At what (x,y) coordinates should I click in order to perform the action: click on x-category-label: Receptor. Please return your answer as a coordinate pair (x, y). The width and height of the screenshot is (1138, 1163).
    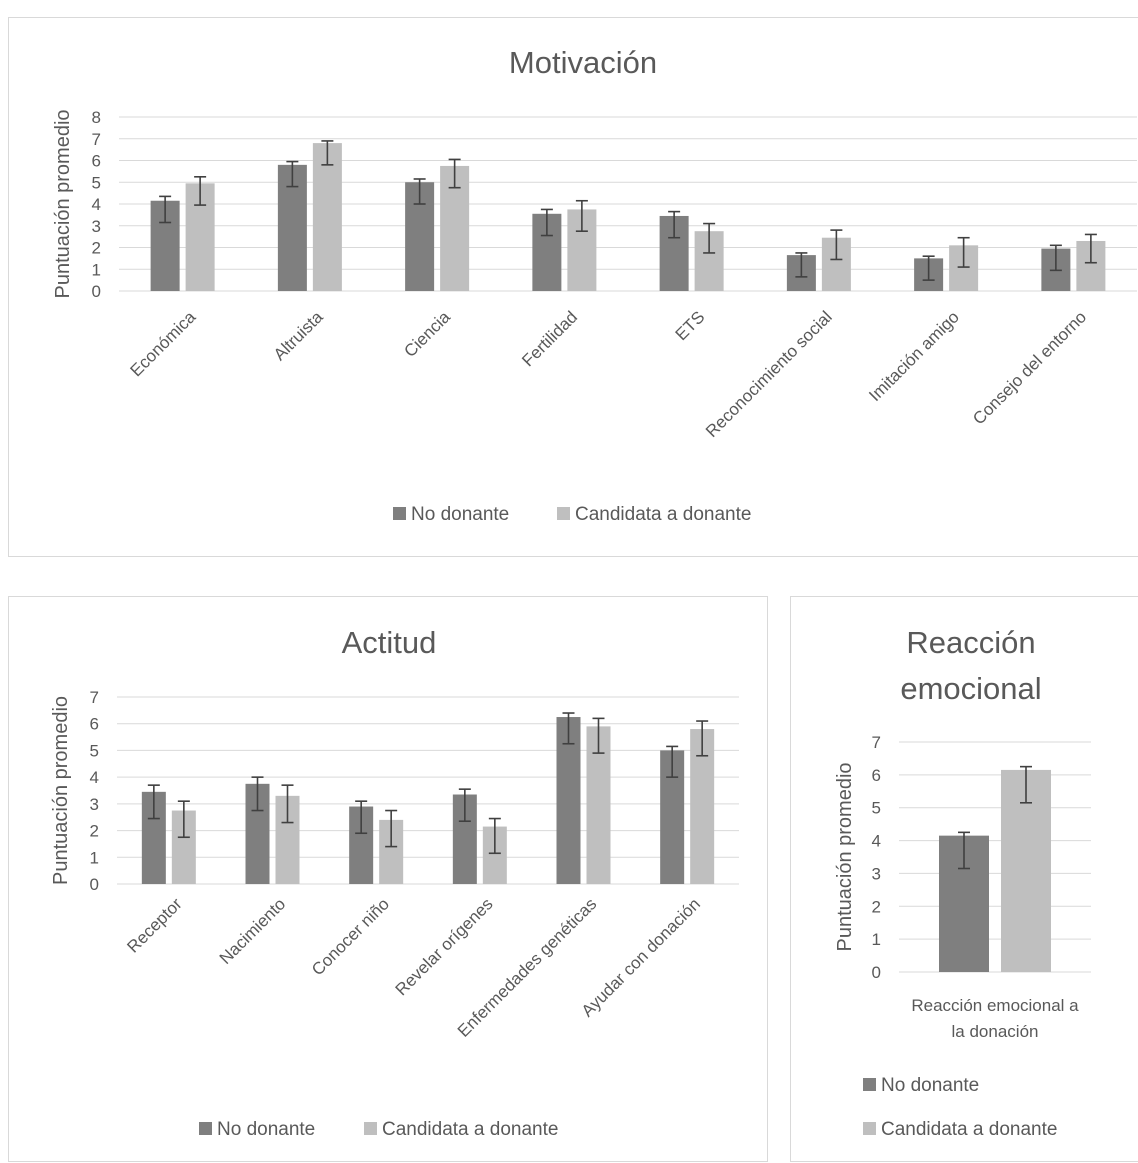
    Looking at the image, I should click on (154, 925).